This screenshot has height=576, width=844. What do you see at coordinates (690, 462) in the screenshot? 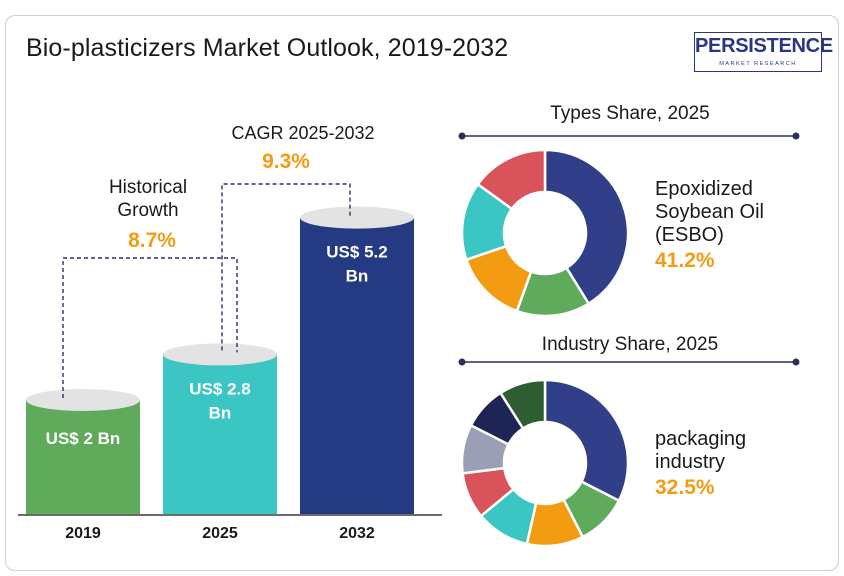
I see `industry-share-highlight-label: industry` at bounding box center [690, 462].